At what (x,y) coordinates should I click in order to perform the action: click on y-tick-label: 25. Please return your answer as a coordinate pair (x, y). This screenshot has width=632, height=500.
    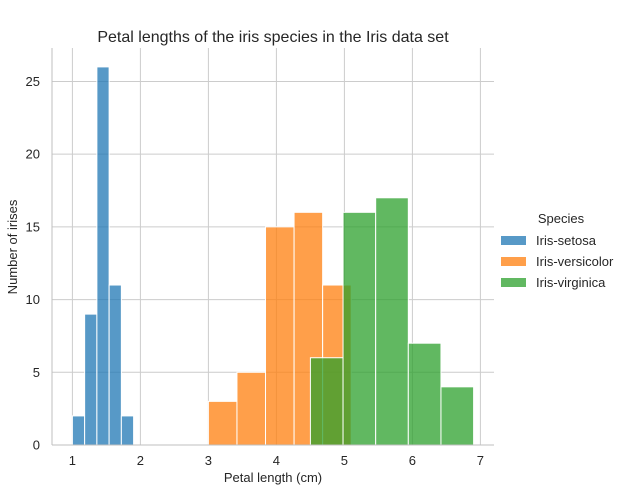
    Looking at the image, I should click on (33, 81).